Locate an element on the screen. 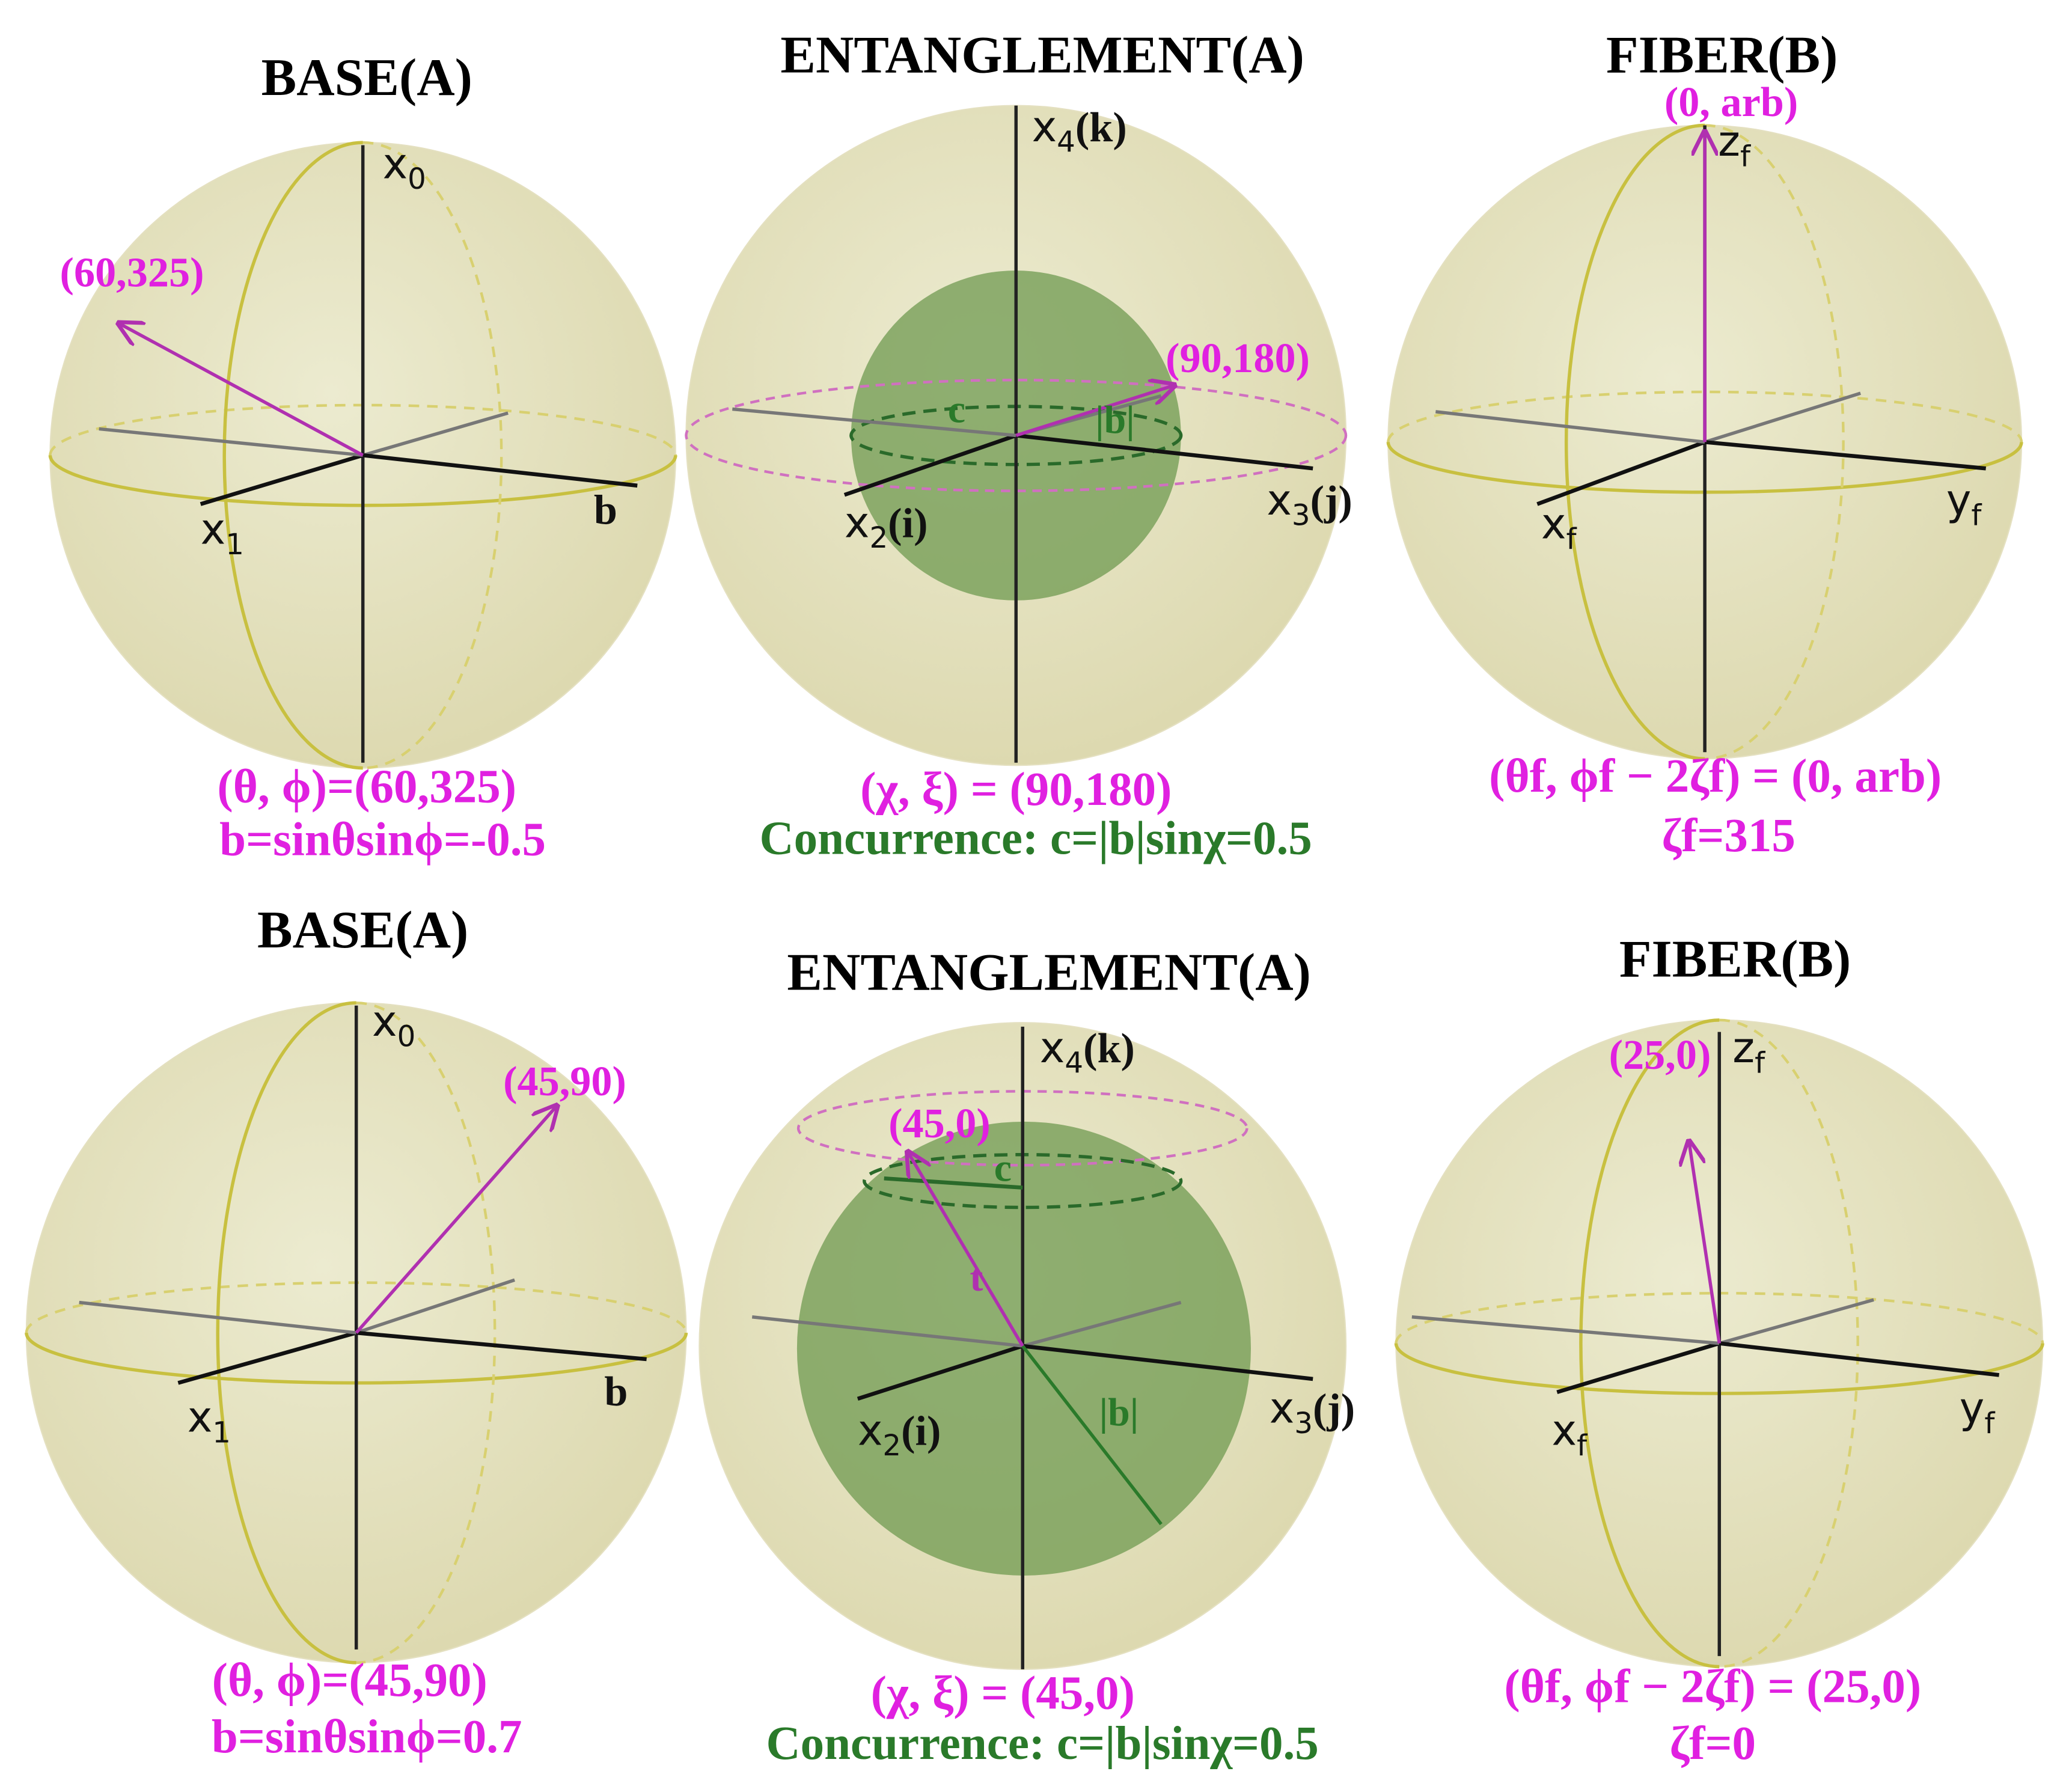 The image size is (2069, 1792). c-line is located at coordinates (954, 1183).